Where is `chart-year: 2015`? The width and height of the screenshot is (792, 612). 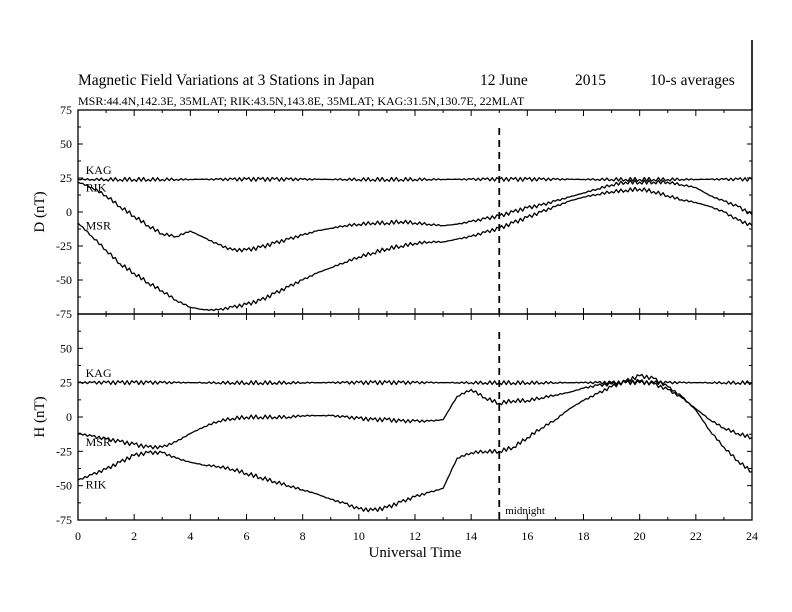
chart-year: 2015 is located at coordinates (590, 80).